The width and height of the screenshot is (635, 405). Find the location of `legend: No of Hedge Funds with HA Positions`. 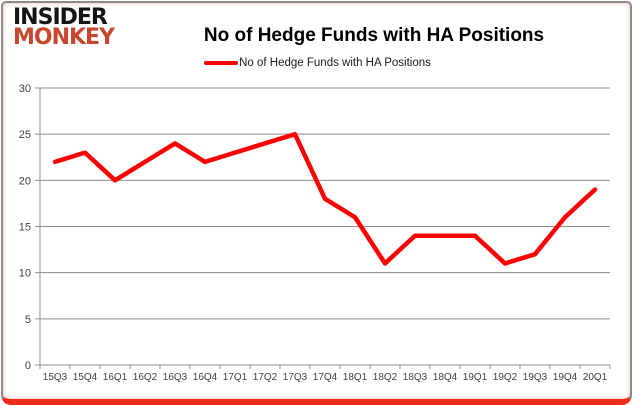

legend: No of Hedge Funds with HA Positions is located at coordinates (317, 63).